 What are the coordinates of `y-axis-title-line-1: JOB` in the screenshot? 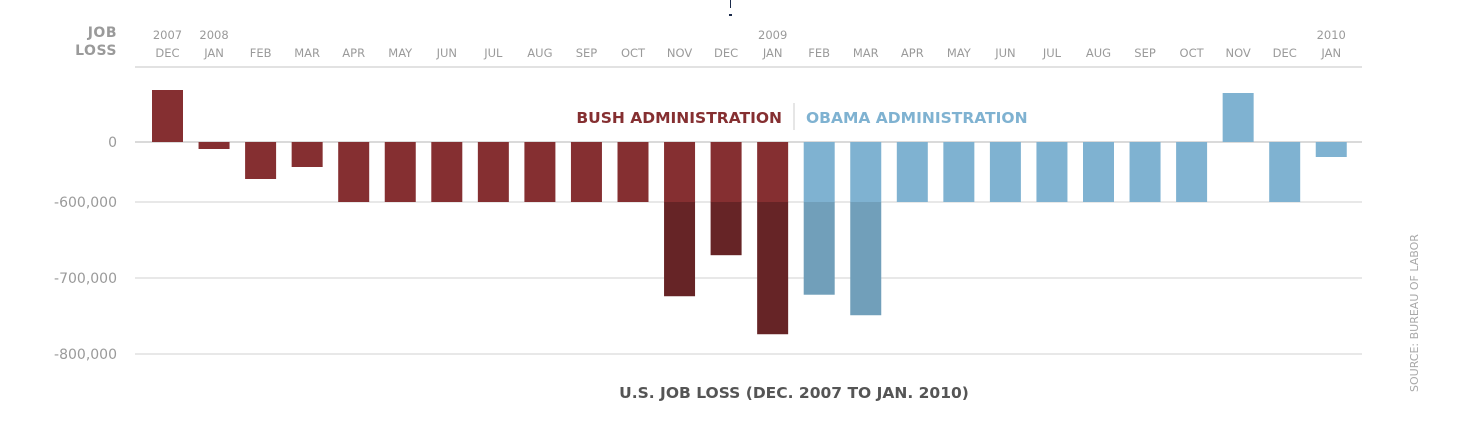 It's located at (102, 33).